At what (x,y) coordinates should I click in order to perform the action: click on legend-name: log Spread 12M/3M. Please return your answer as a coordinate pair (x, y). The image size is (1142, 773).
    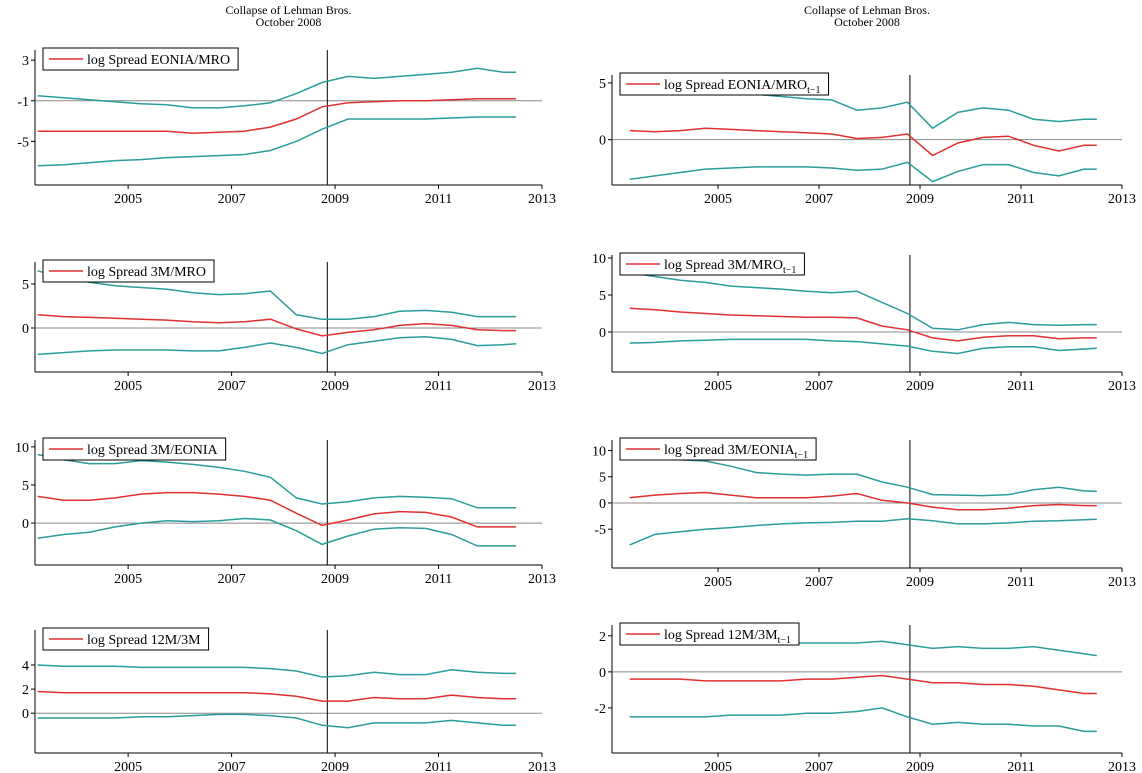
    Looking at the image, I should click on (144, 640).